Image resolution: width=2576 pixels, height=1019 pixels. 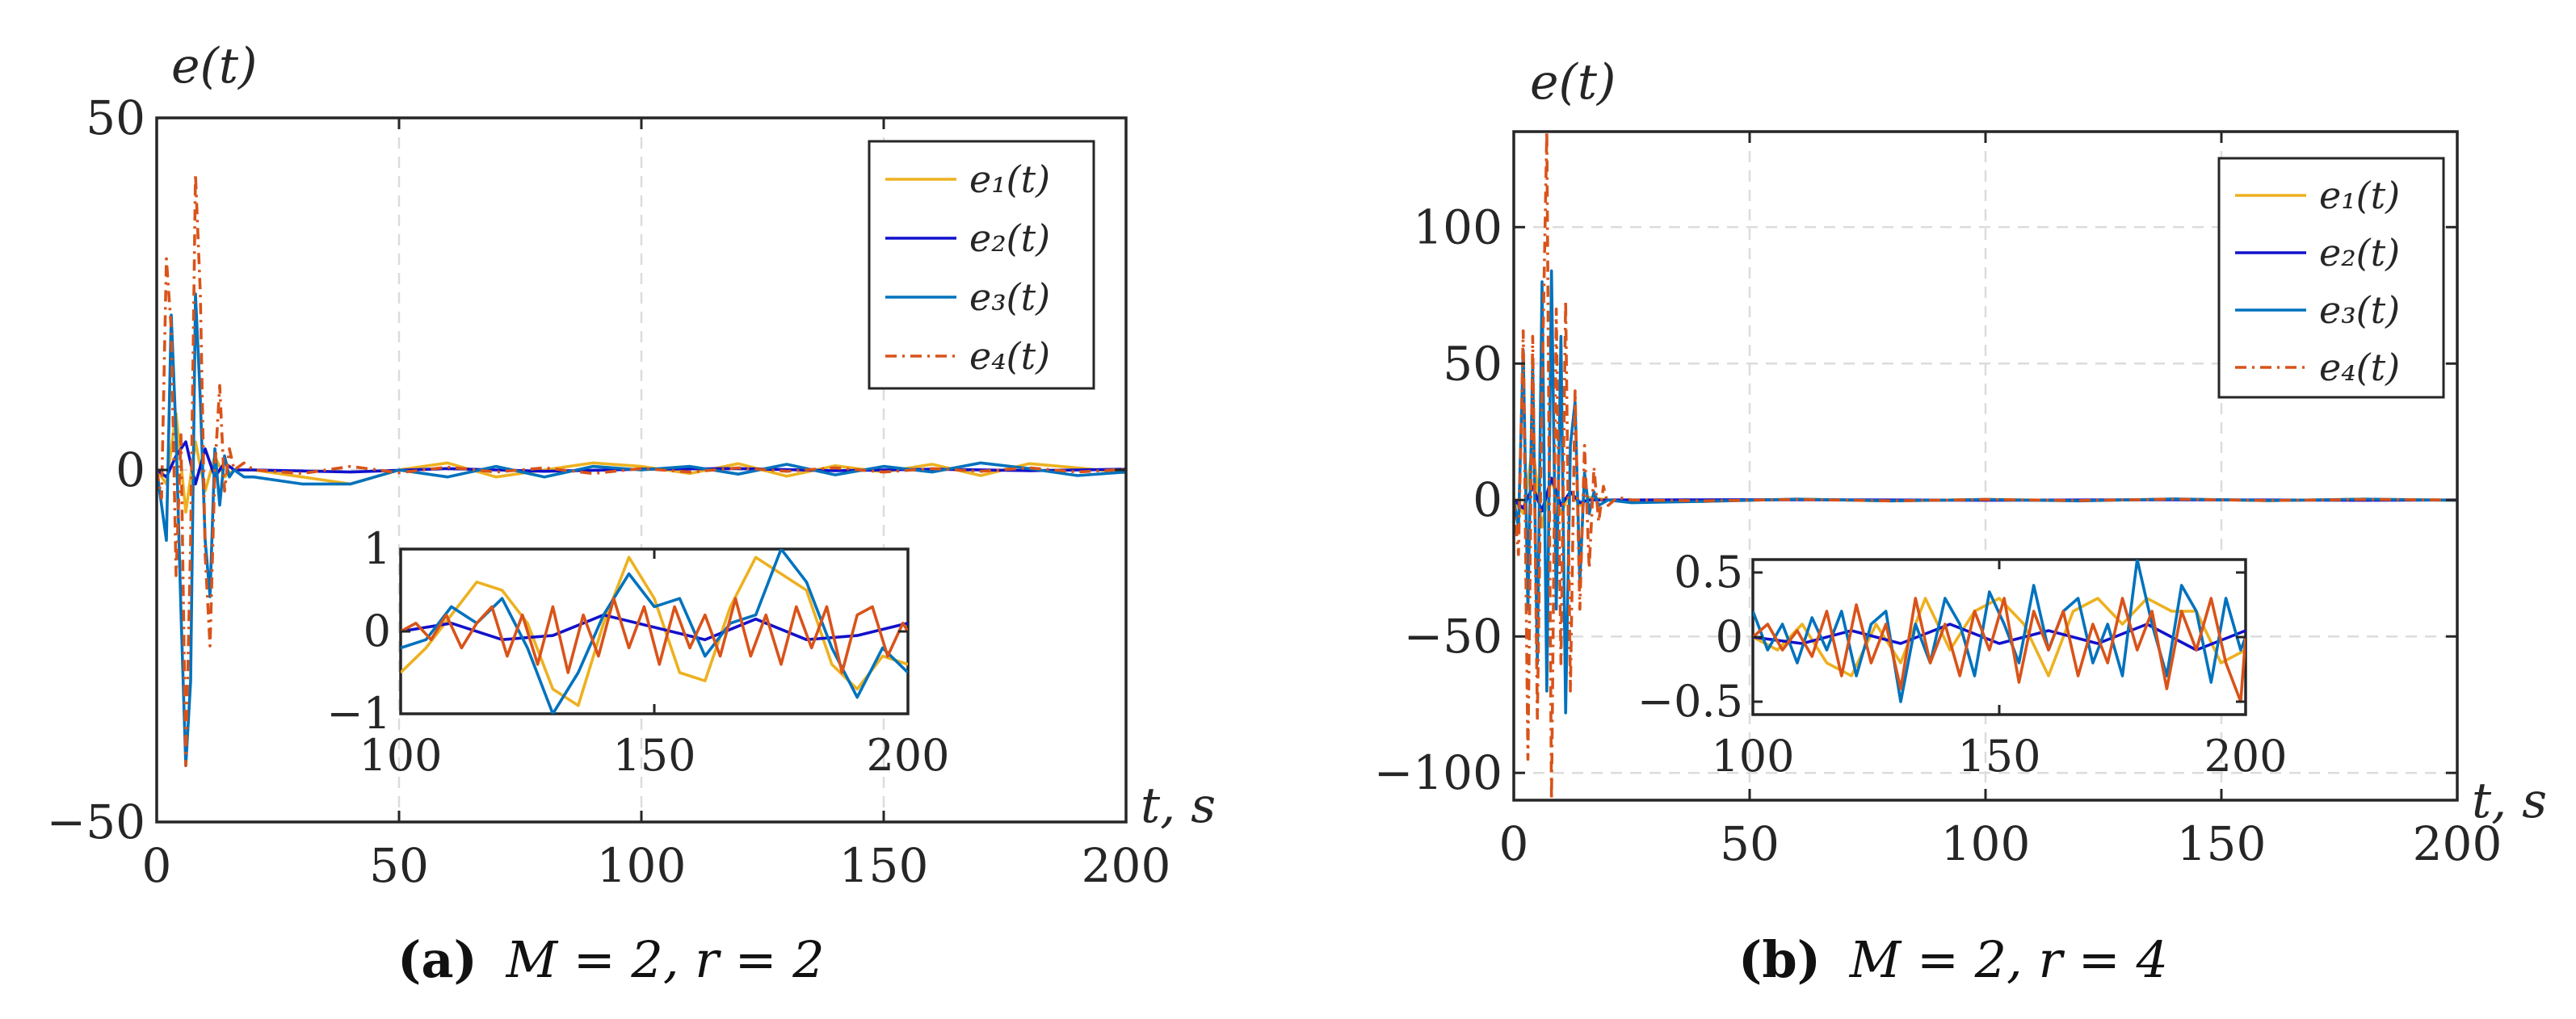 What do you see at coordinates (2359, 195) in the screenshot?
I see `b-legend-label-e1: e₁(t)` at bounding box center [2359, 195].